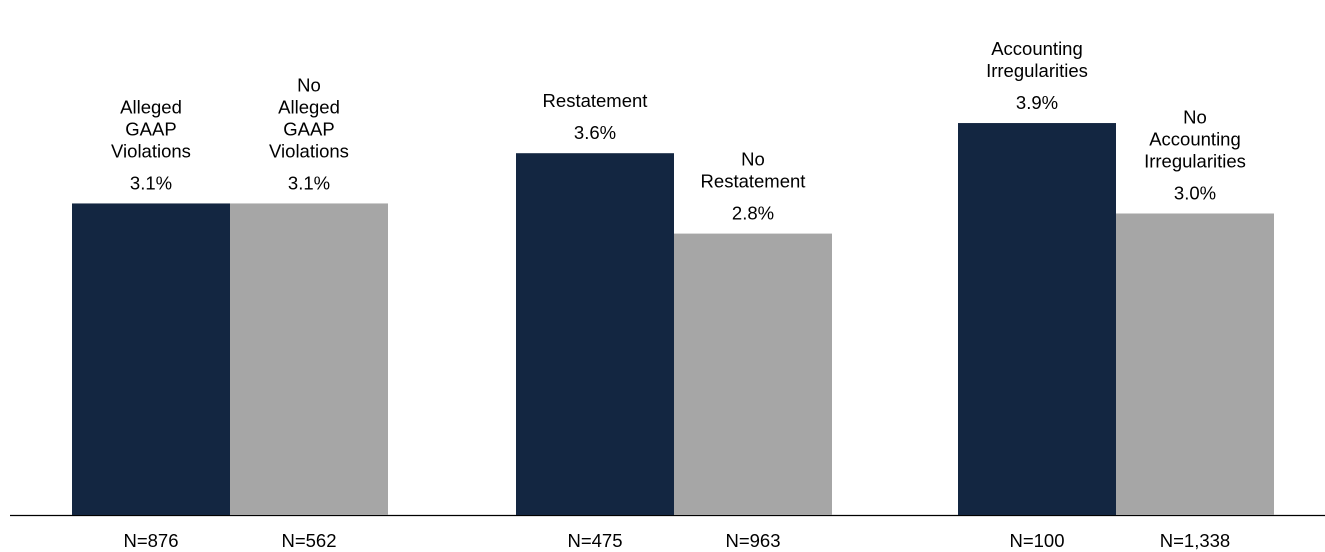 This screenshot has width=1325, height=552. Describe the element at coordinates (595, 132) in the screenshot. I see `value-label: 3.6%` at that location.